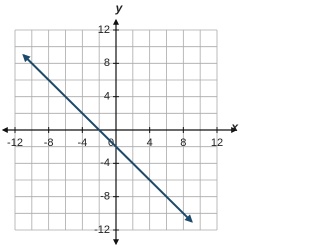  Describe the element at coordinates (234, 127) in the screenshot. I see `x-axis-label: x` at that location.